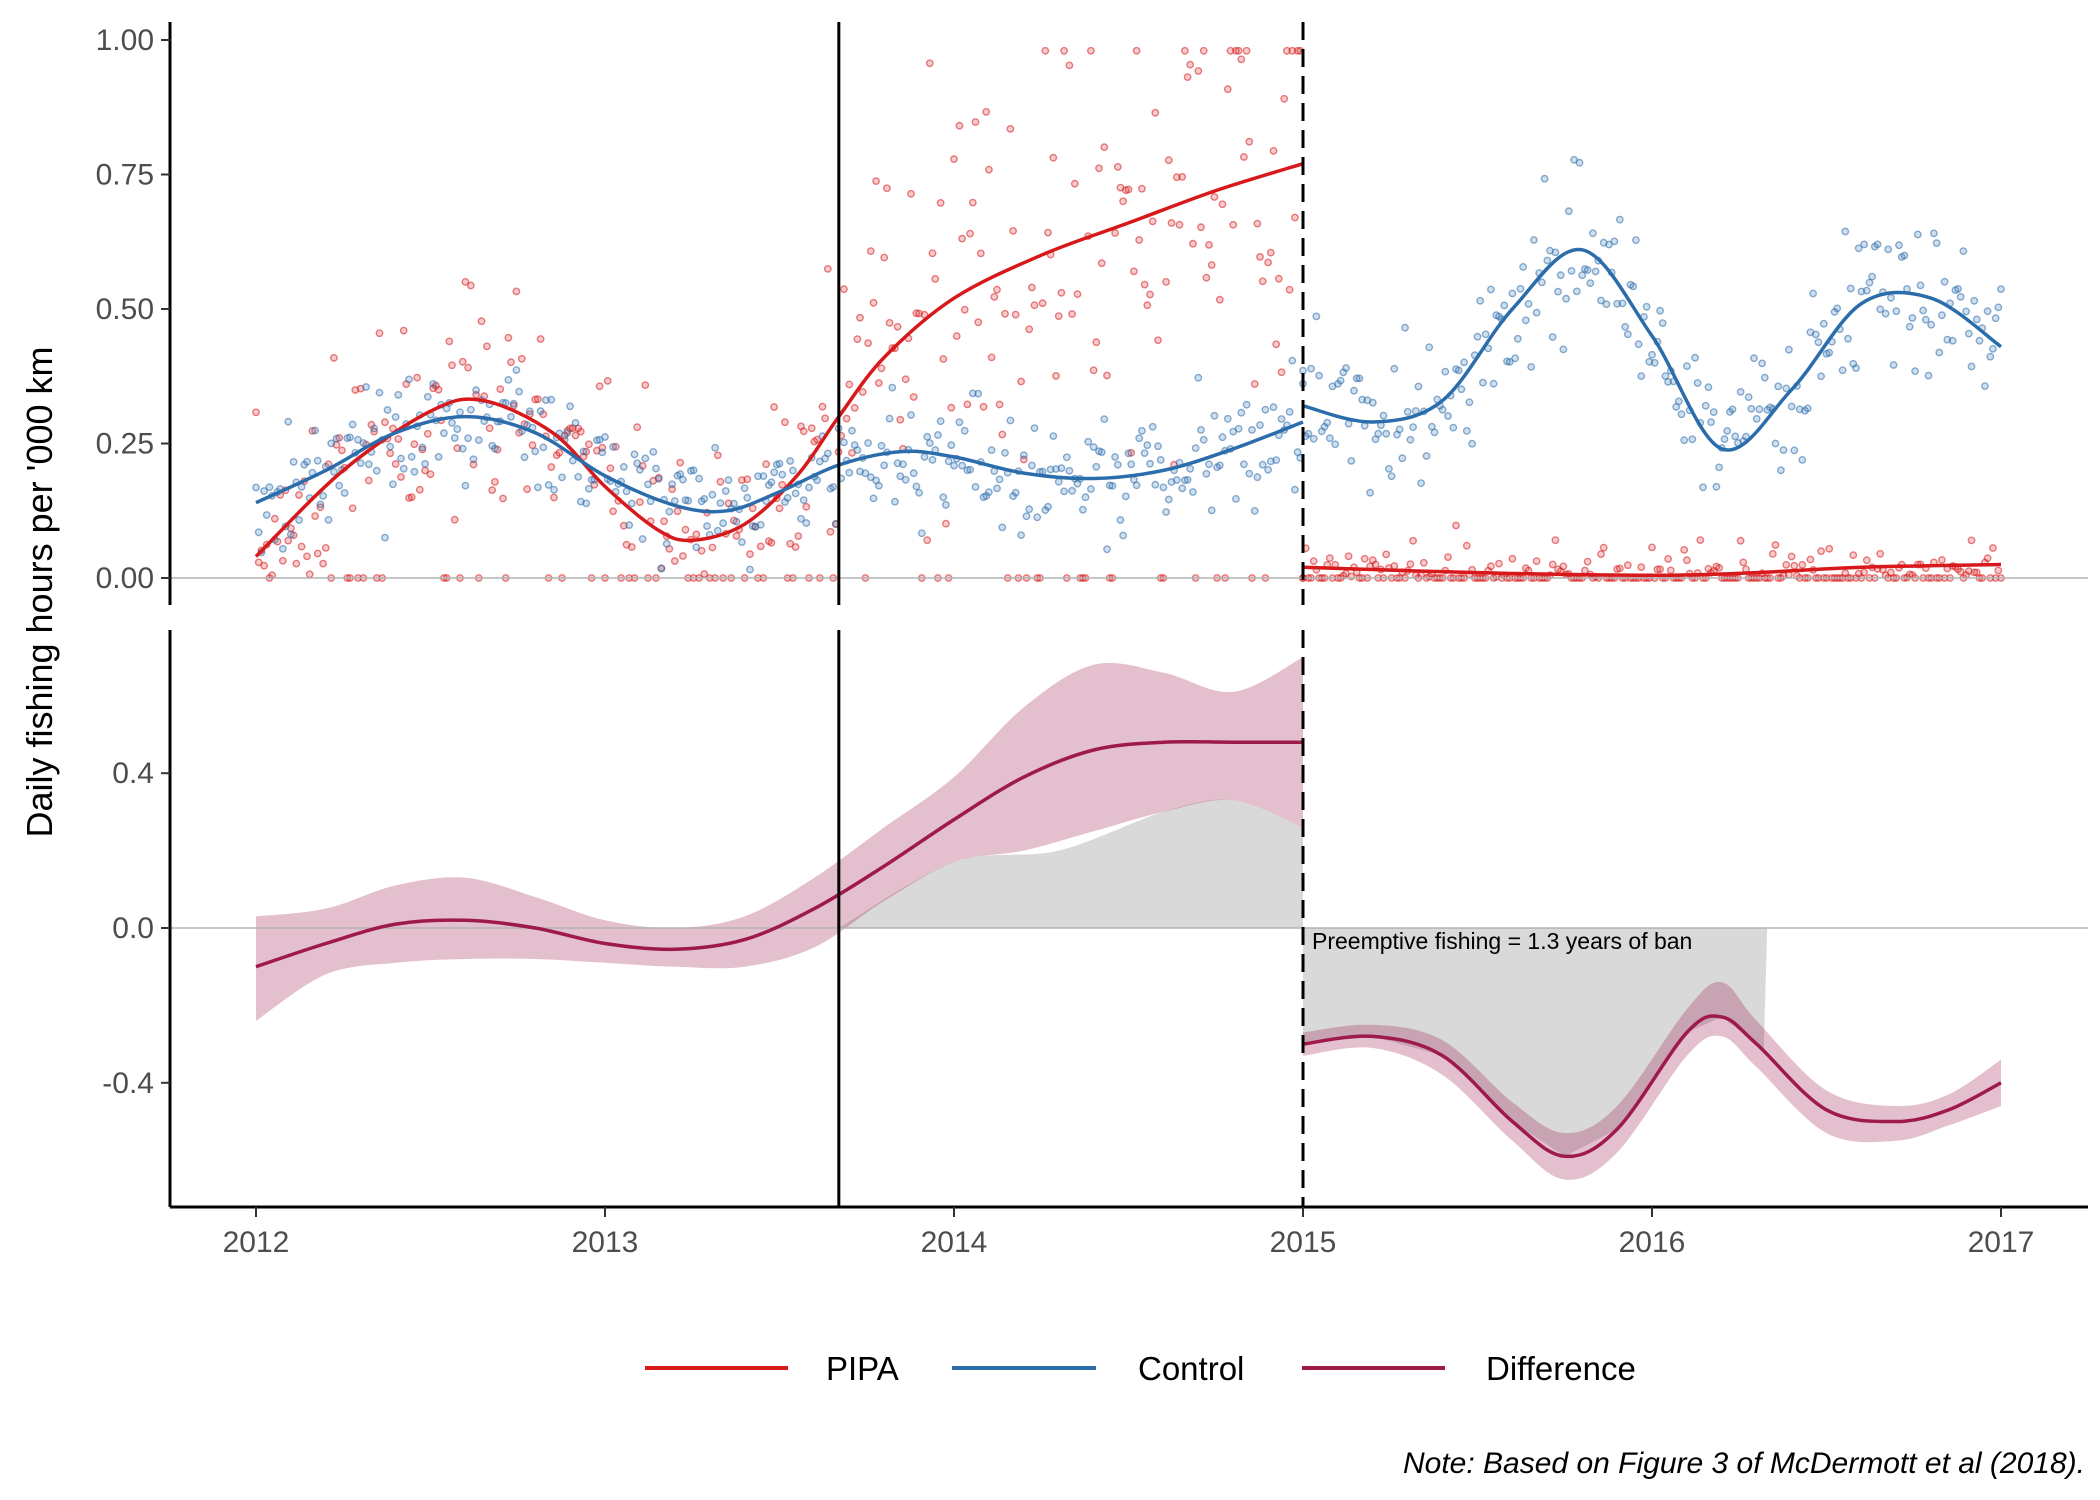 The height and width of the screenshot is (1500, 2100). What do you see at coordinates (862, 1368) in the screenshot?
I see `legend-label-pipa: PIPA` at bounding box center [862, 1368].